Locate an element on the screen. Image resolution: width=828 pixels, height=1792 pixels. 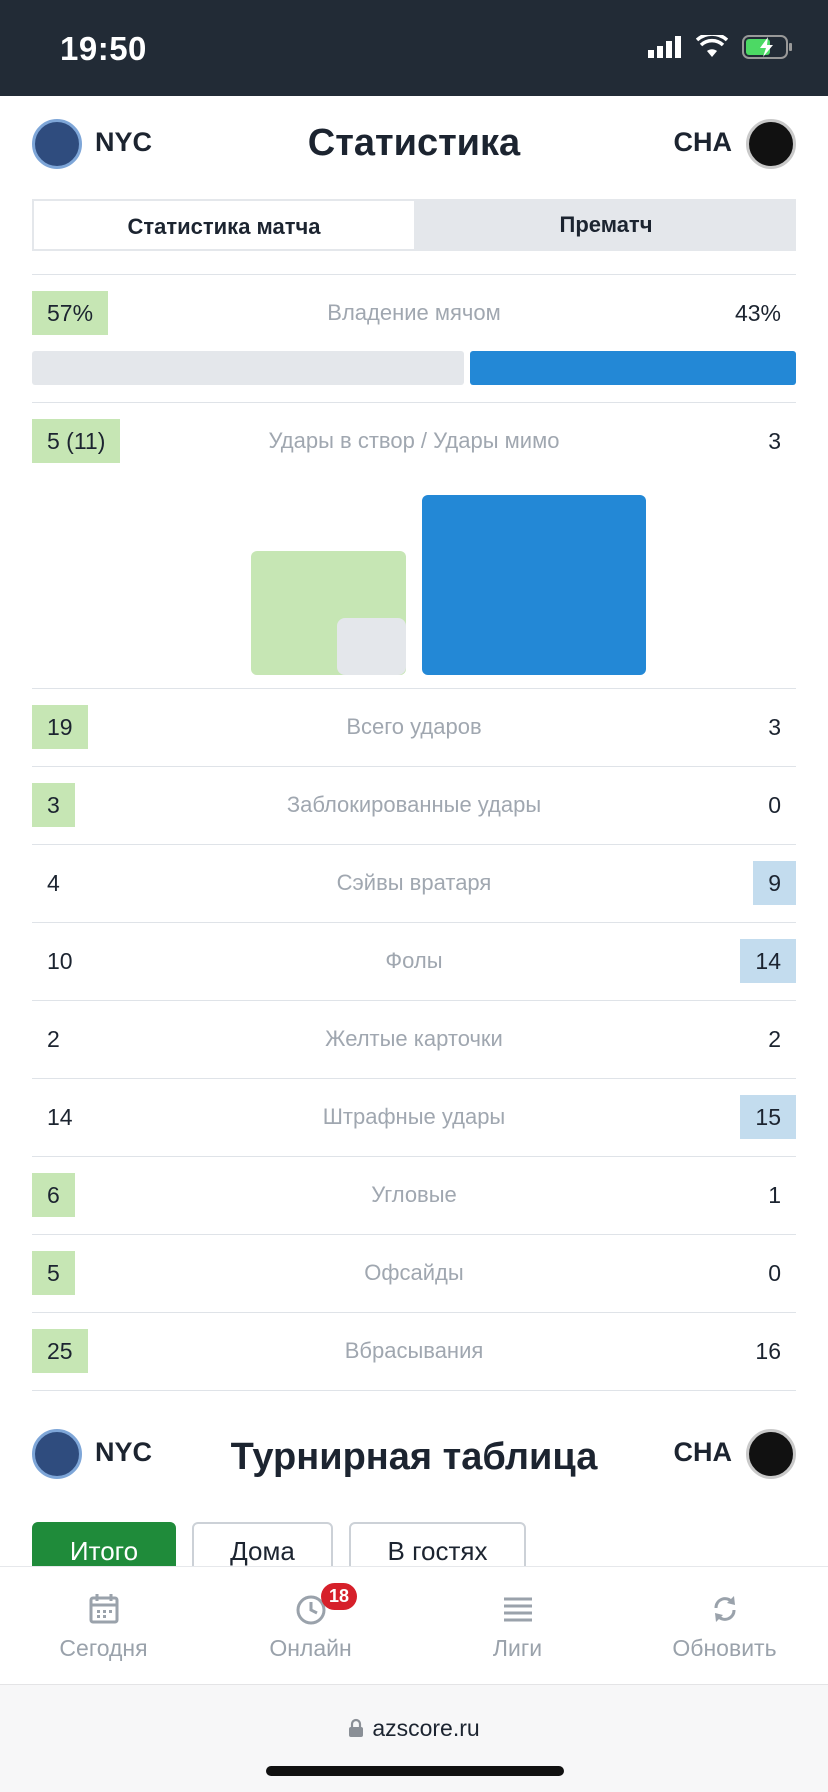
stat-row: 10 Фолы 14 is located at coordinates (414, 961).